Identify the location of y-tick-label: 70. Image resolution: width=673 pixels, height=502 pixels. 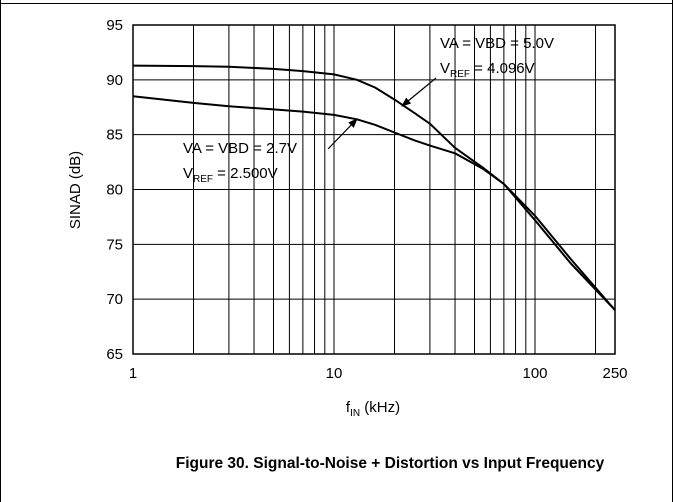
(114, 299).